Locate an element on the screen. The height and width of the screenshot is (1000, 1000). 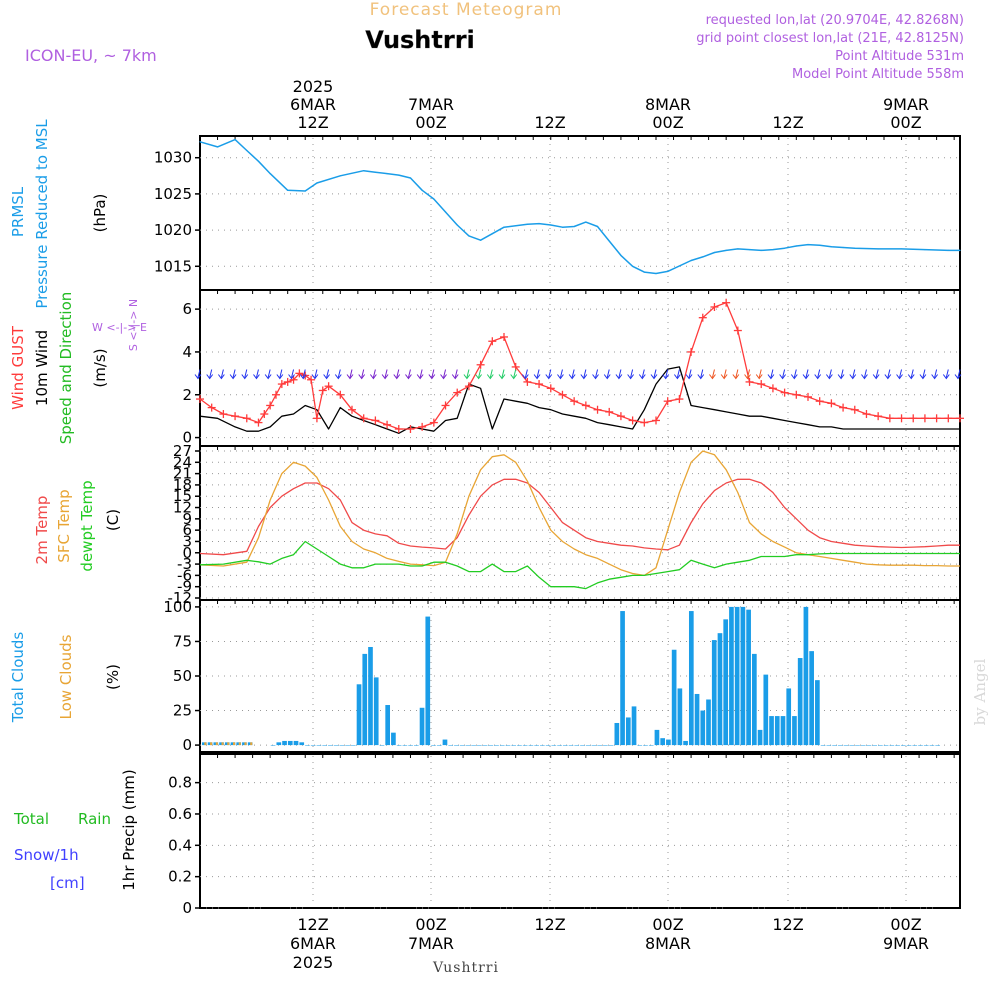
xlabel-top-0-1: 6MAR is located at coordinates (313, 104).